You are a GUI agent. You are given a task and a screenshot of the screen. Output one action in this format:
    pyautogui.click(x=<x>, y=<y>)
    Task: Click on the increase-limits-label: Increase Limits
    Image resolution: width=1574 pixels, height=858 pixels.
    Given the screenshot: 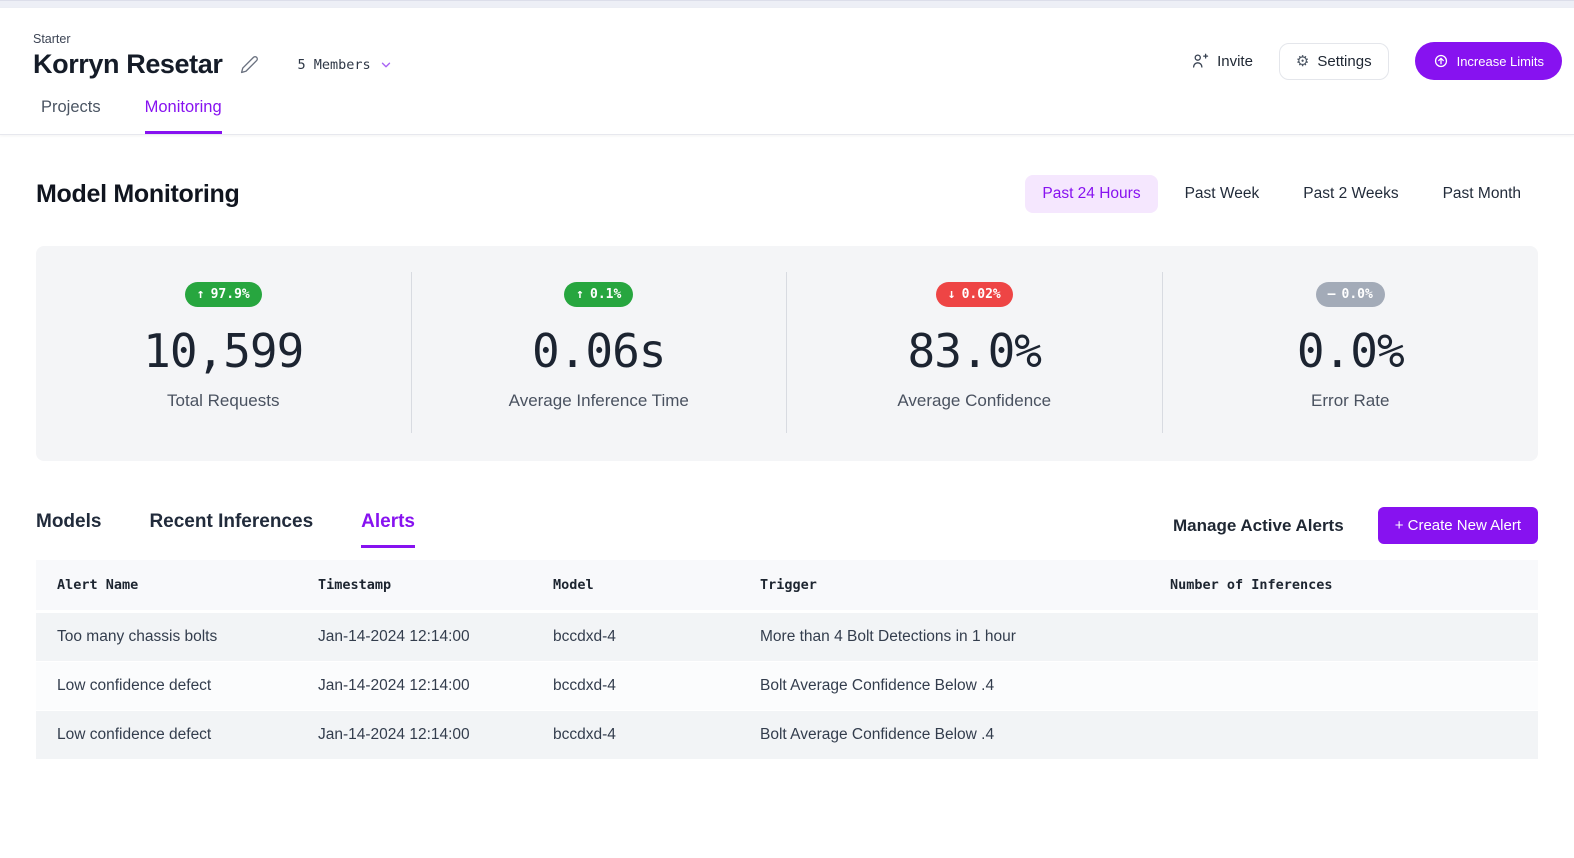 What is the action you would take?
    pyautogui.click(x=1500, y=61)
    